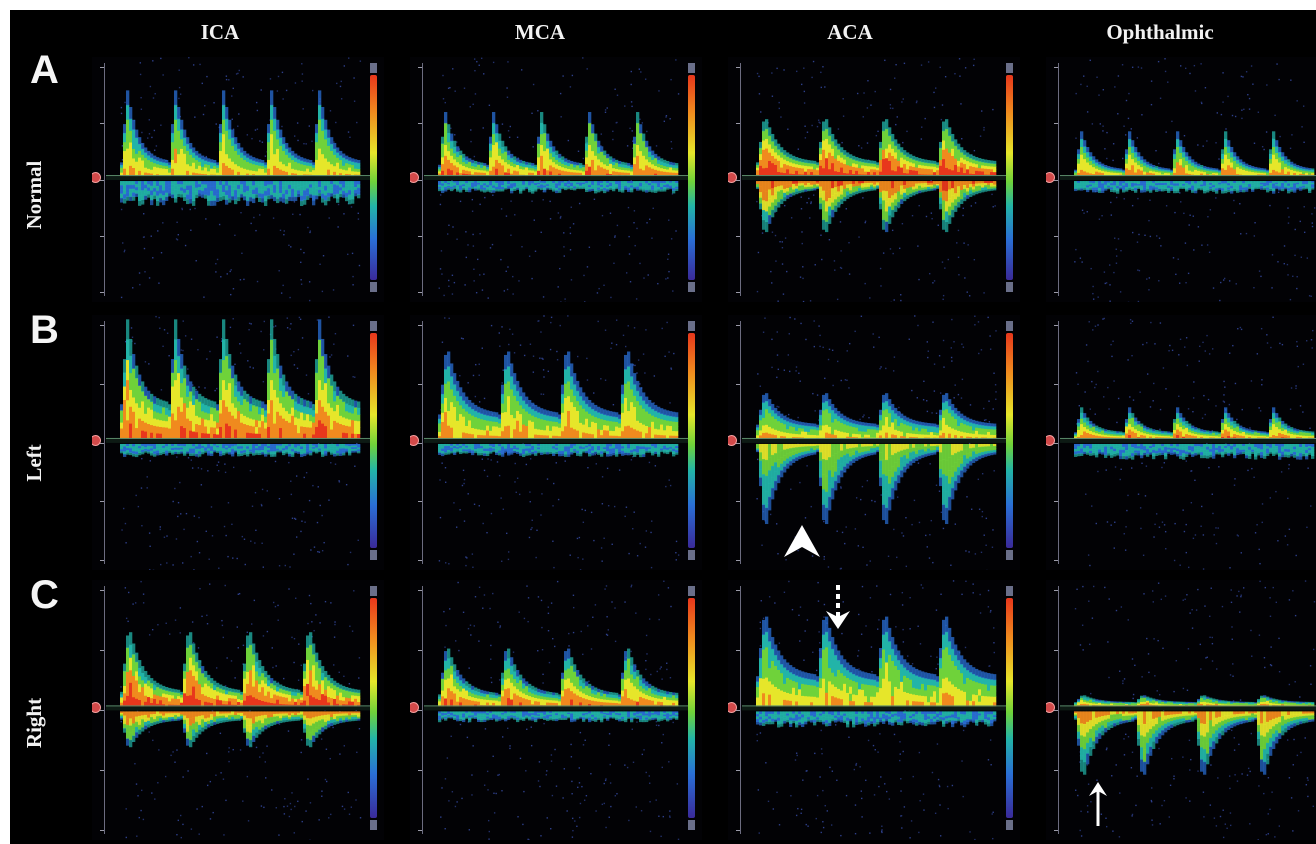 This screenshot has height=844, width=1316. Describe the element at coordinates (556, 442) in the screenshot. I see `spectrogram-left-mca` at that location.